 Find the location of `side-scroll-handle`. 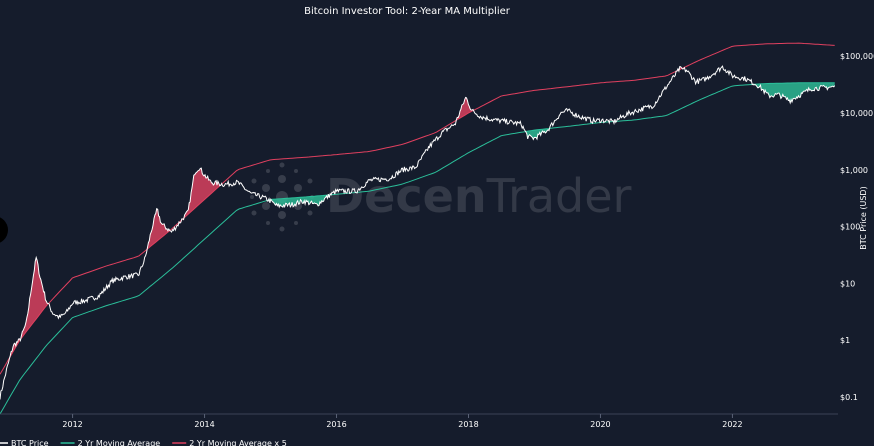

side-scroll-handle is located at coordinates (4, 230).